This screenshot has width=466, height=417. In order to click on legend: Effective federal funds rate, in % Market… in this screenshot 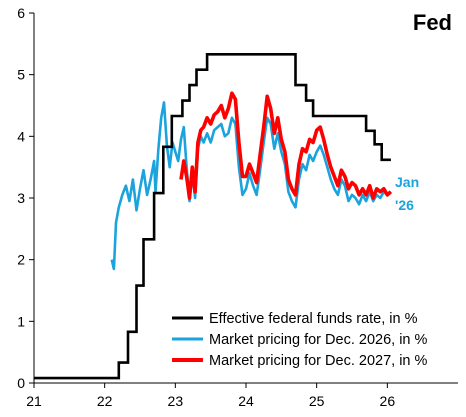, I will do `click(300, 340)`.